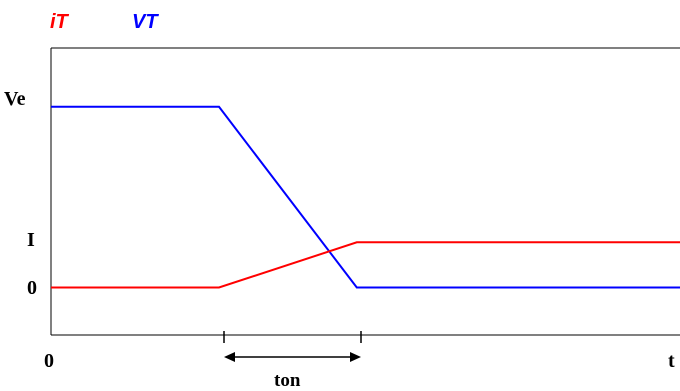  I want to click on legend-label-it: iT, so click(60, 22).